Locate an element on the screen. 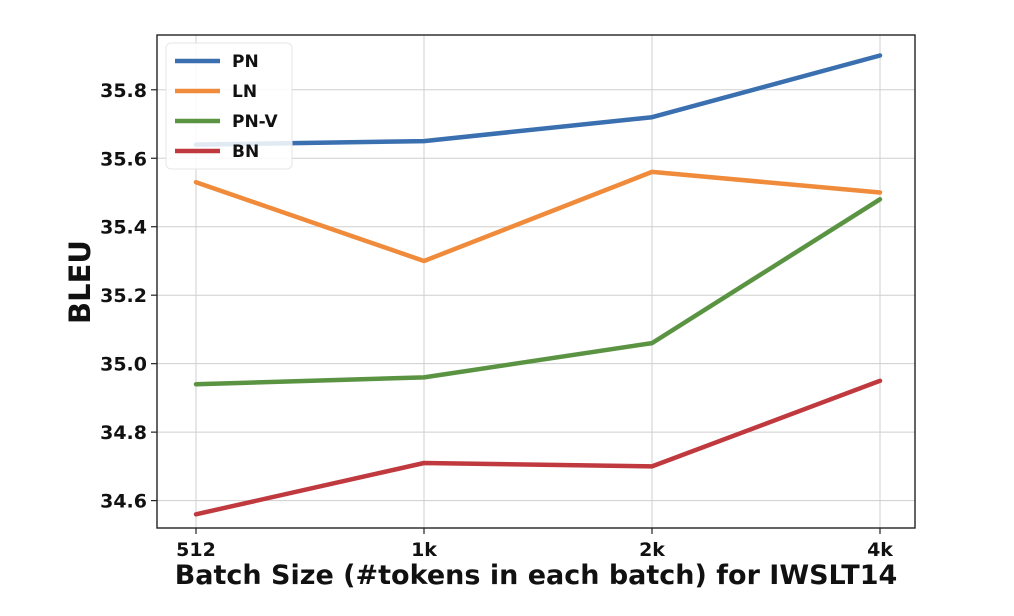  y-tick-label: 34.6 is located at coordinates (123, 502).